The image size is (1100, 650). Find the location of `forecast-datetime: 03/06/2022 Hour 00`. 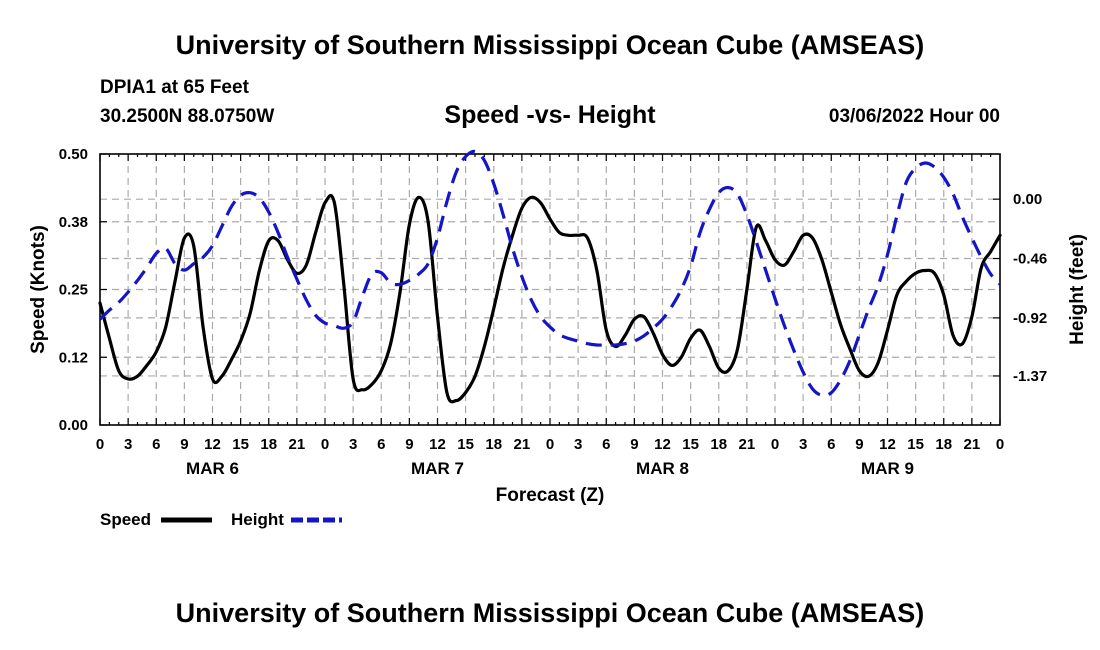

forecast-datetime: 03/06/2022 Hour 00 is located at coordinates (914, 116).